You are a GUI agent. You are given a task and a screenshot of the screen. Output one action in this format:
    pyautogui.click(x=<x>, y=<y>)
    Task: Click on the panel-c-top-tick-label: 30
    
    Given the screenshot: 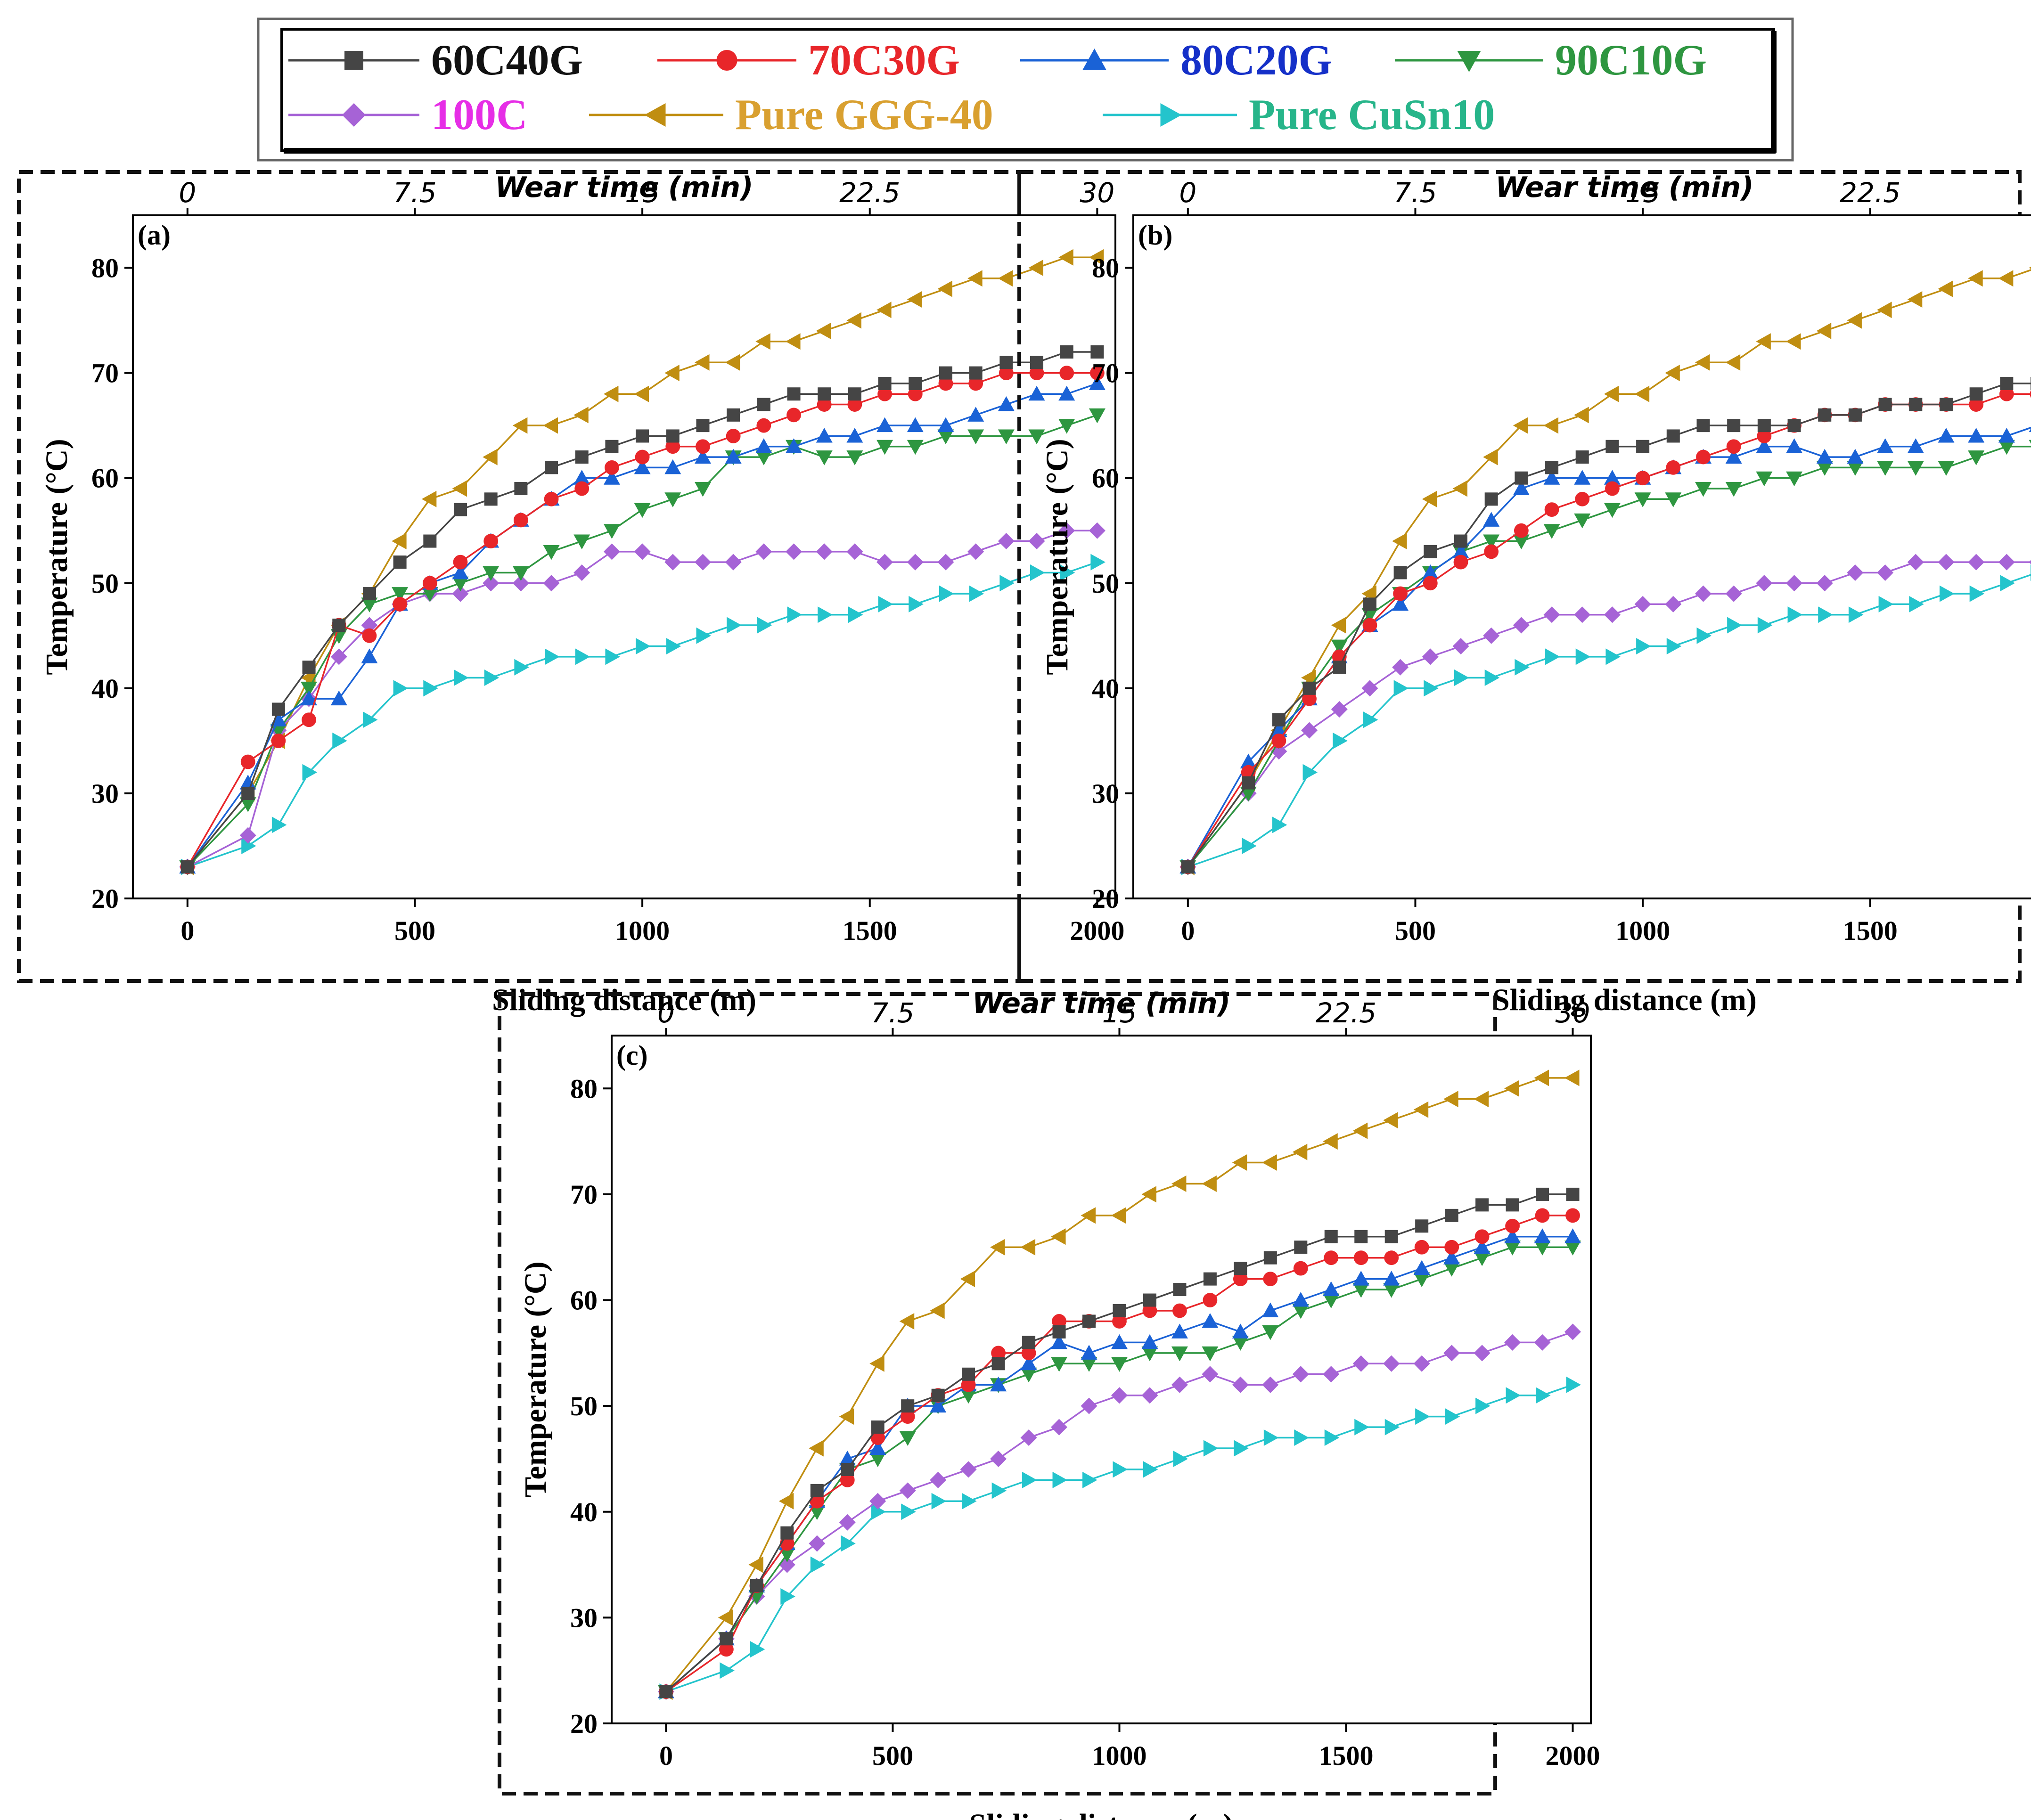 What is the action you would take?
    pyautogui.click(x=1573, y=1013)
    